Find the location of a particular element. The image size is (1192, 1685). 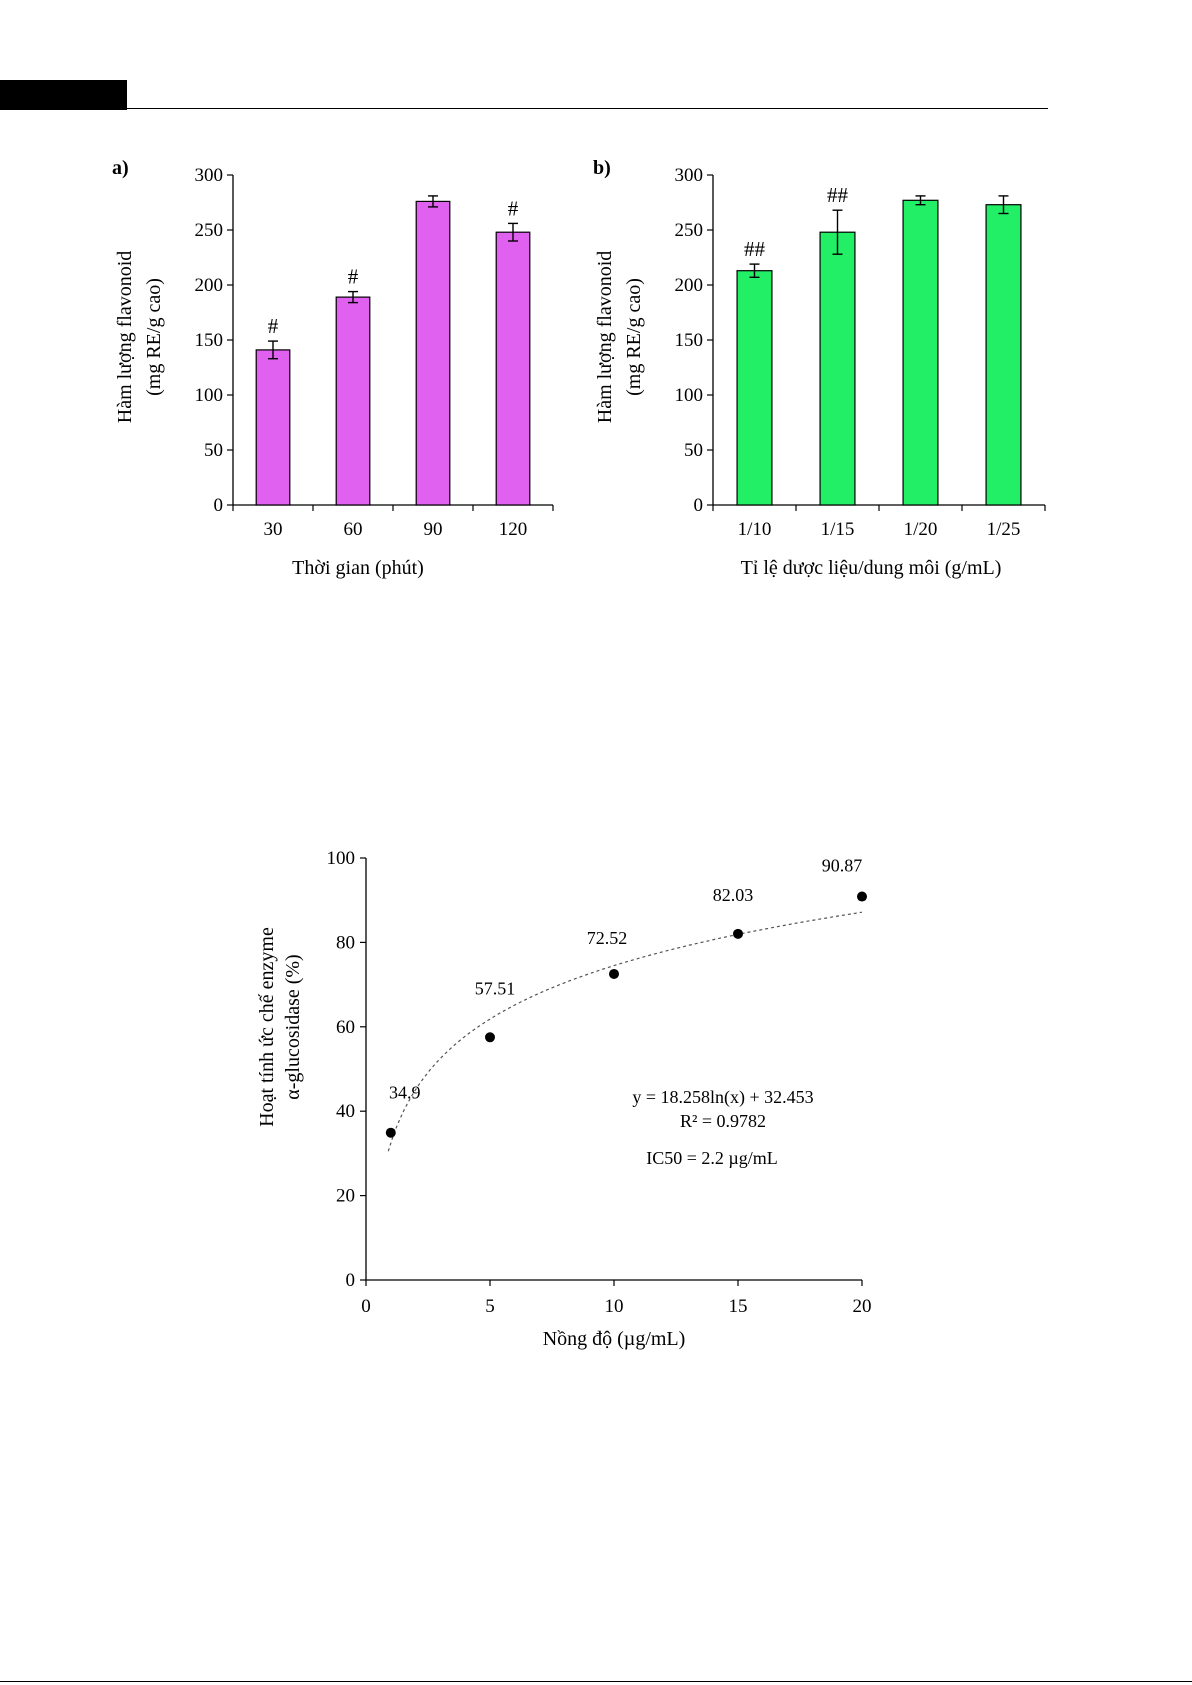

panel-b-ylabel-line2: (mg RE/g cao) is located at coordinates (634, 337).